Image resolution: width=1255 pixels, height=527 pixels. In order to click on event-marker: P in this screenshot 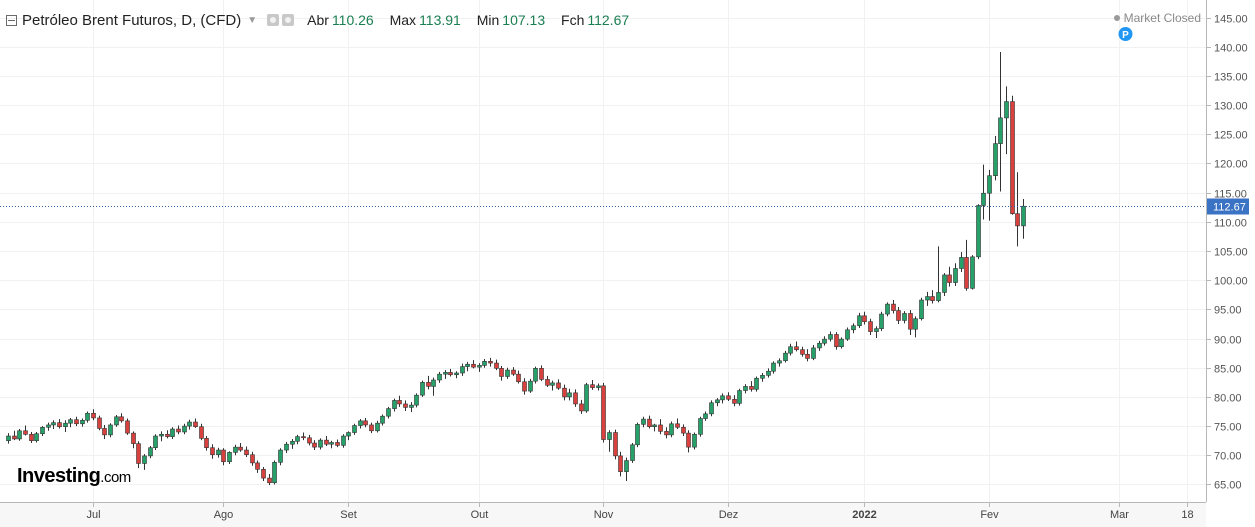, I will do `click(1125, 34)`.